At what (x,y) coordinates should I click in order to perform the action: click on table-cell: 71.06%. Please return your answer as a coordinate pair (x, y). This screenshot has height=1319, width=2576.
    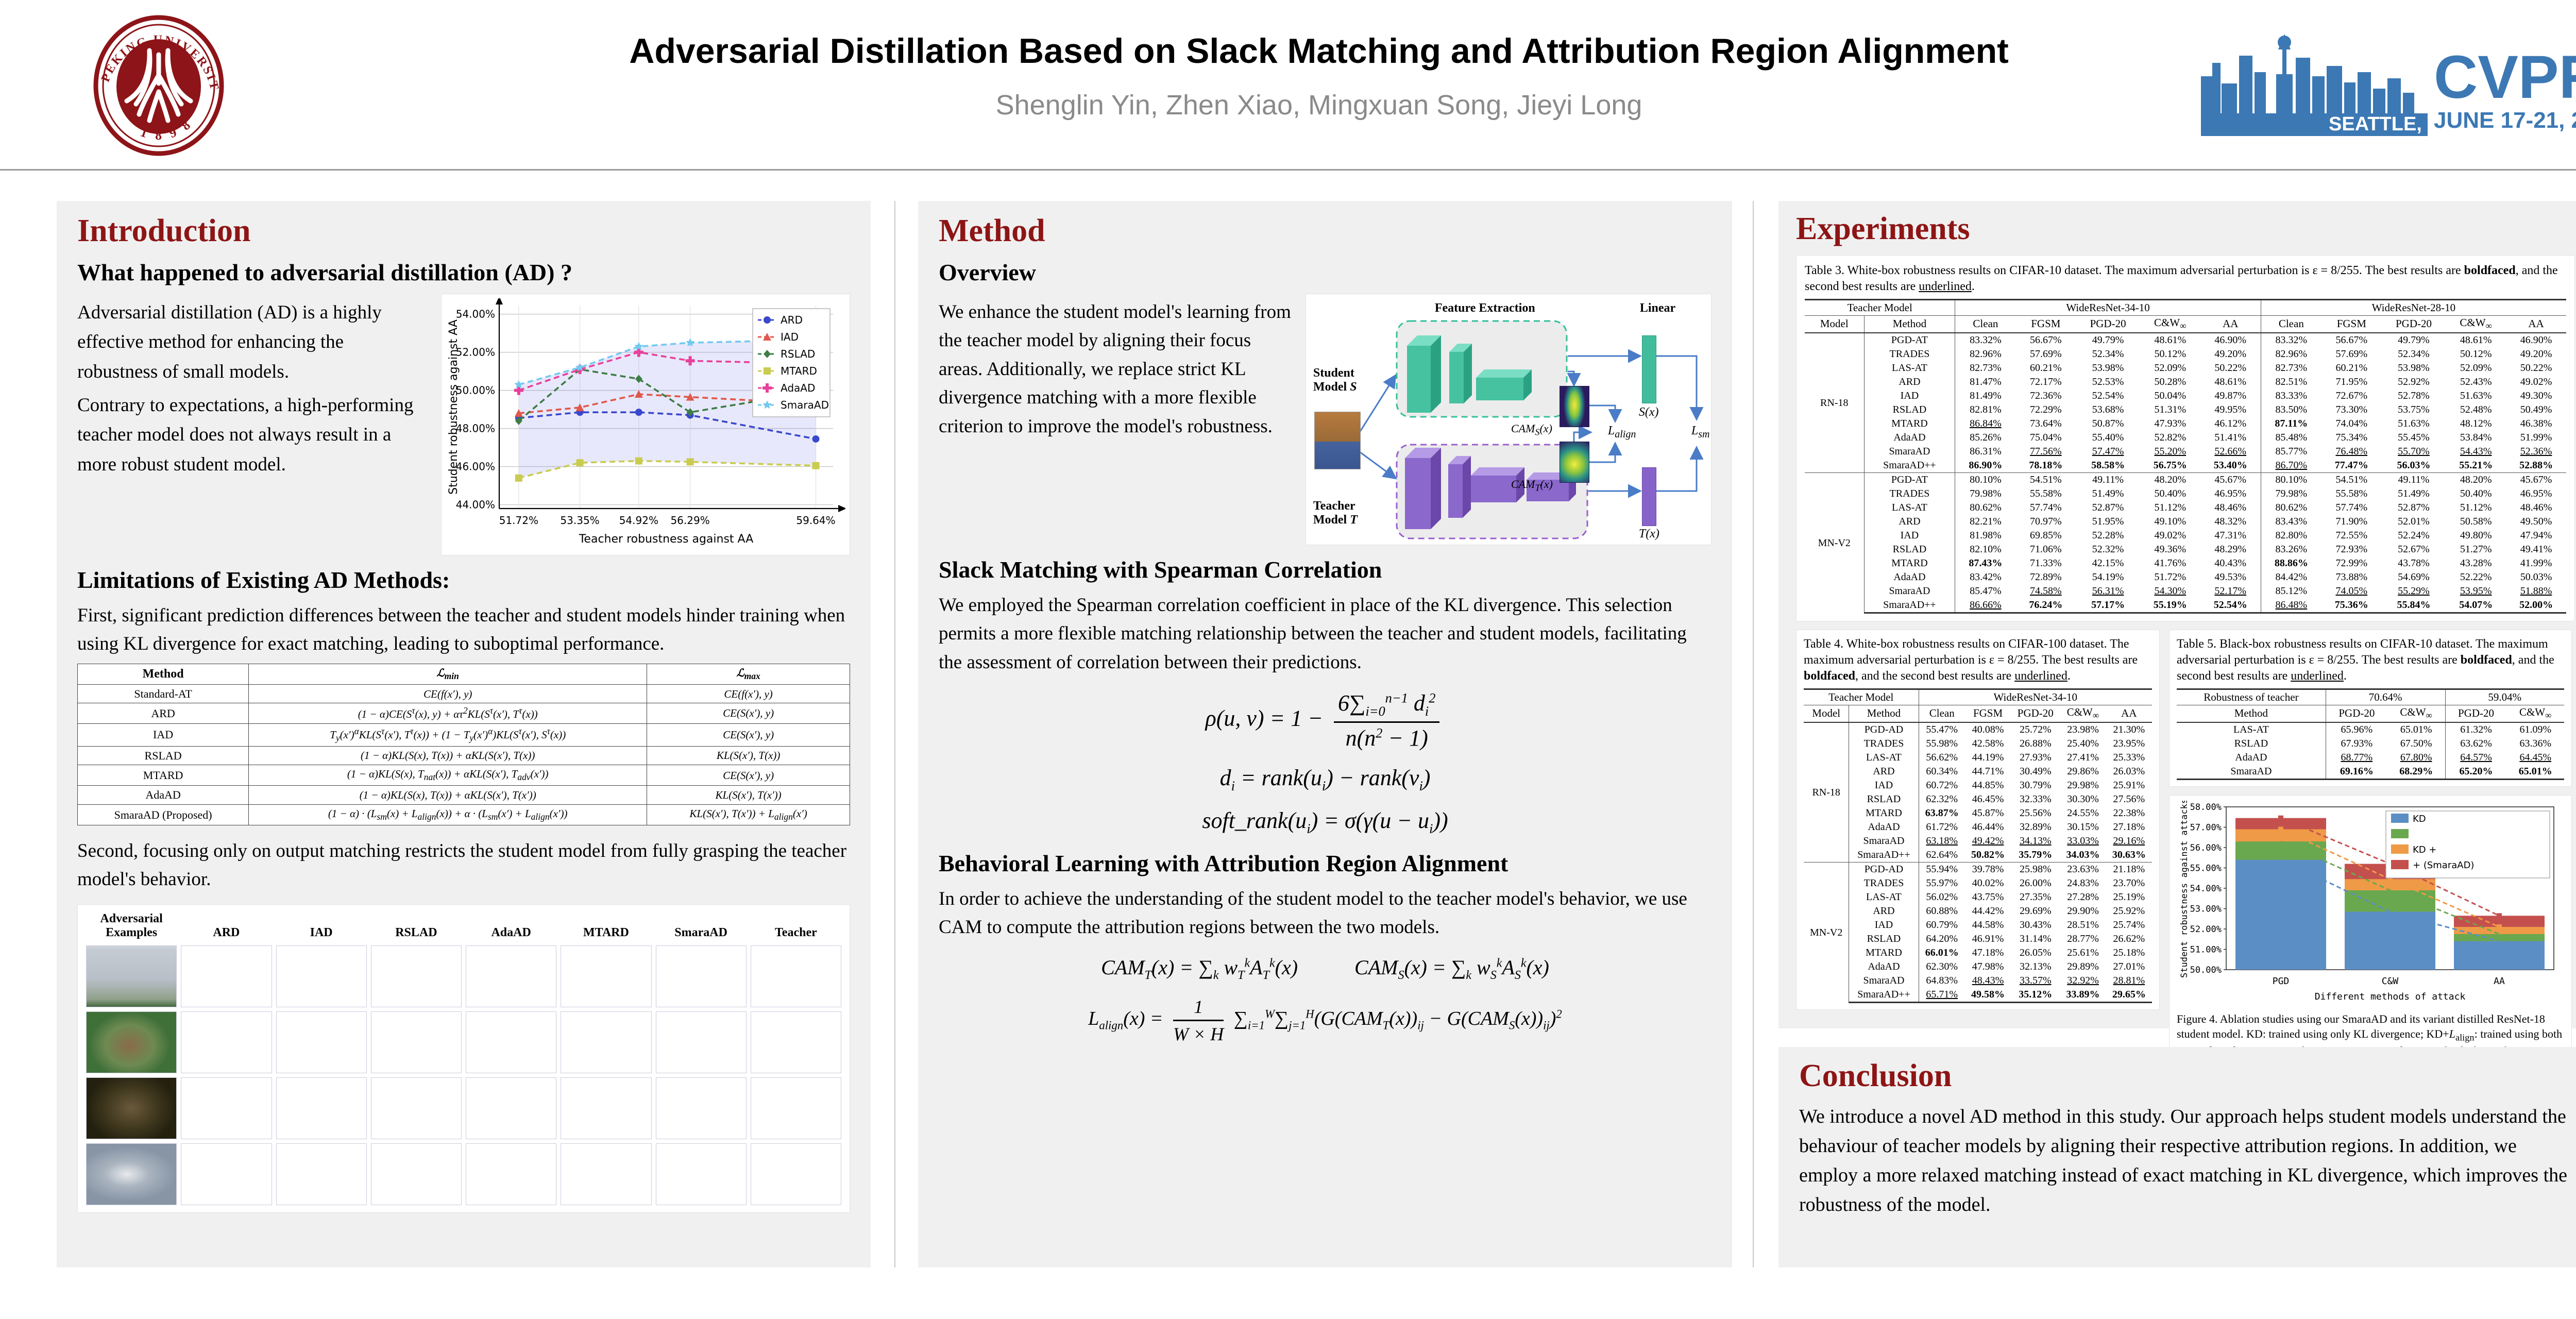
    Looking at the image, I should click on (2046, 550).